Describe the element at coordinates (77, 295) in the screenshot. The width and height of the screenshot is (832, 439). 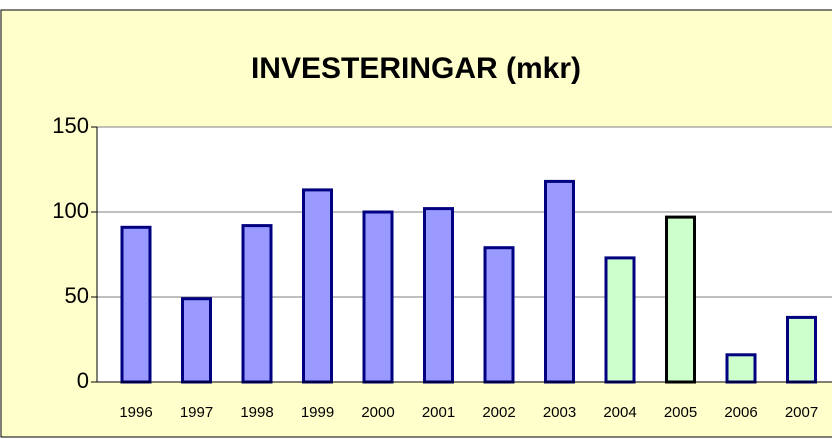
I see `y-tick-label: 50` at that location.